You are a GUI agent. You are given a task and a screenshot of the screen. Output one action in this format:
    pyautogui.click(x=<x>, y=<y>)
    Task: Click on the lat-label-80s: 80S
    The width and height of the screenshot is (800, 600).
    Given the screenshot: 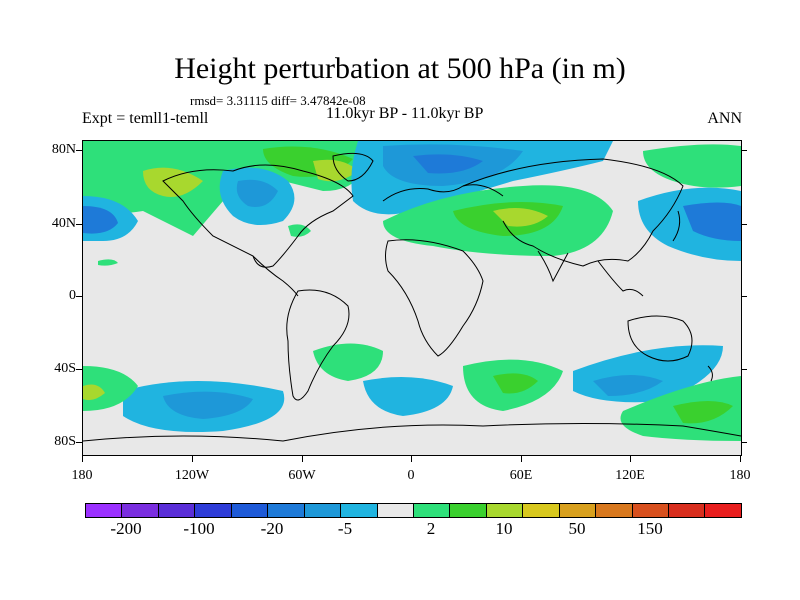 What is the action you would take?
    pyautogui.click(x=65, y=441)
    